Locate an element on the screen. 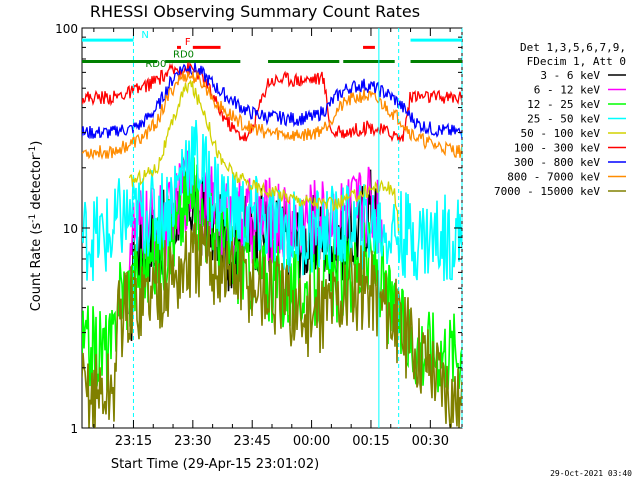 The width and height of the screenshot is (640, 480). y-tick-label: 1 is located at coordinates (74, 429).